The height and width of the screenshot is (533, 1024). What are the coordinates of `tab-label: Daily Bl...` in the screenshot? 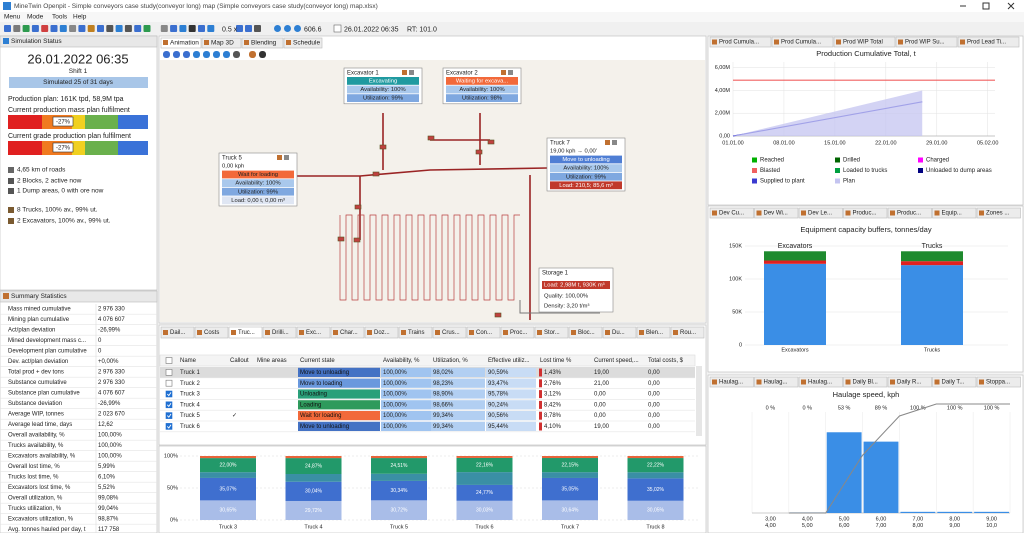 It's located at (866, 383).